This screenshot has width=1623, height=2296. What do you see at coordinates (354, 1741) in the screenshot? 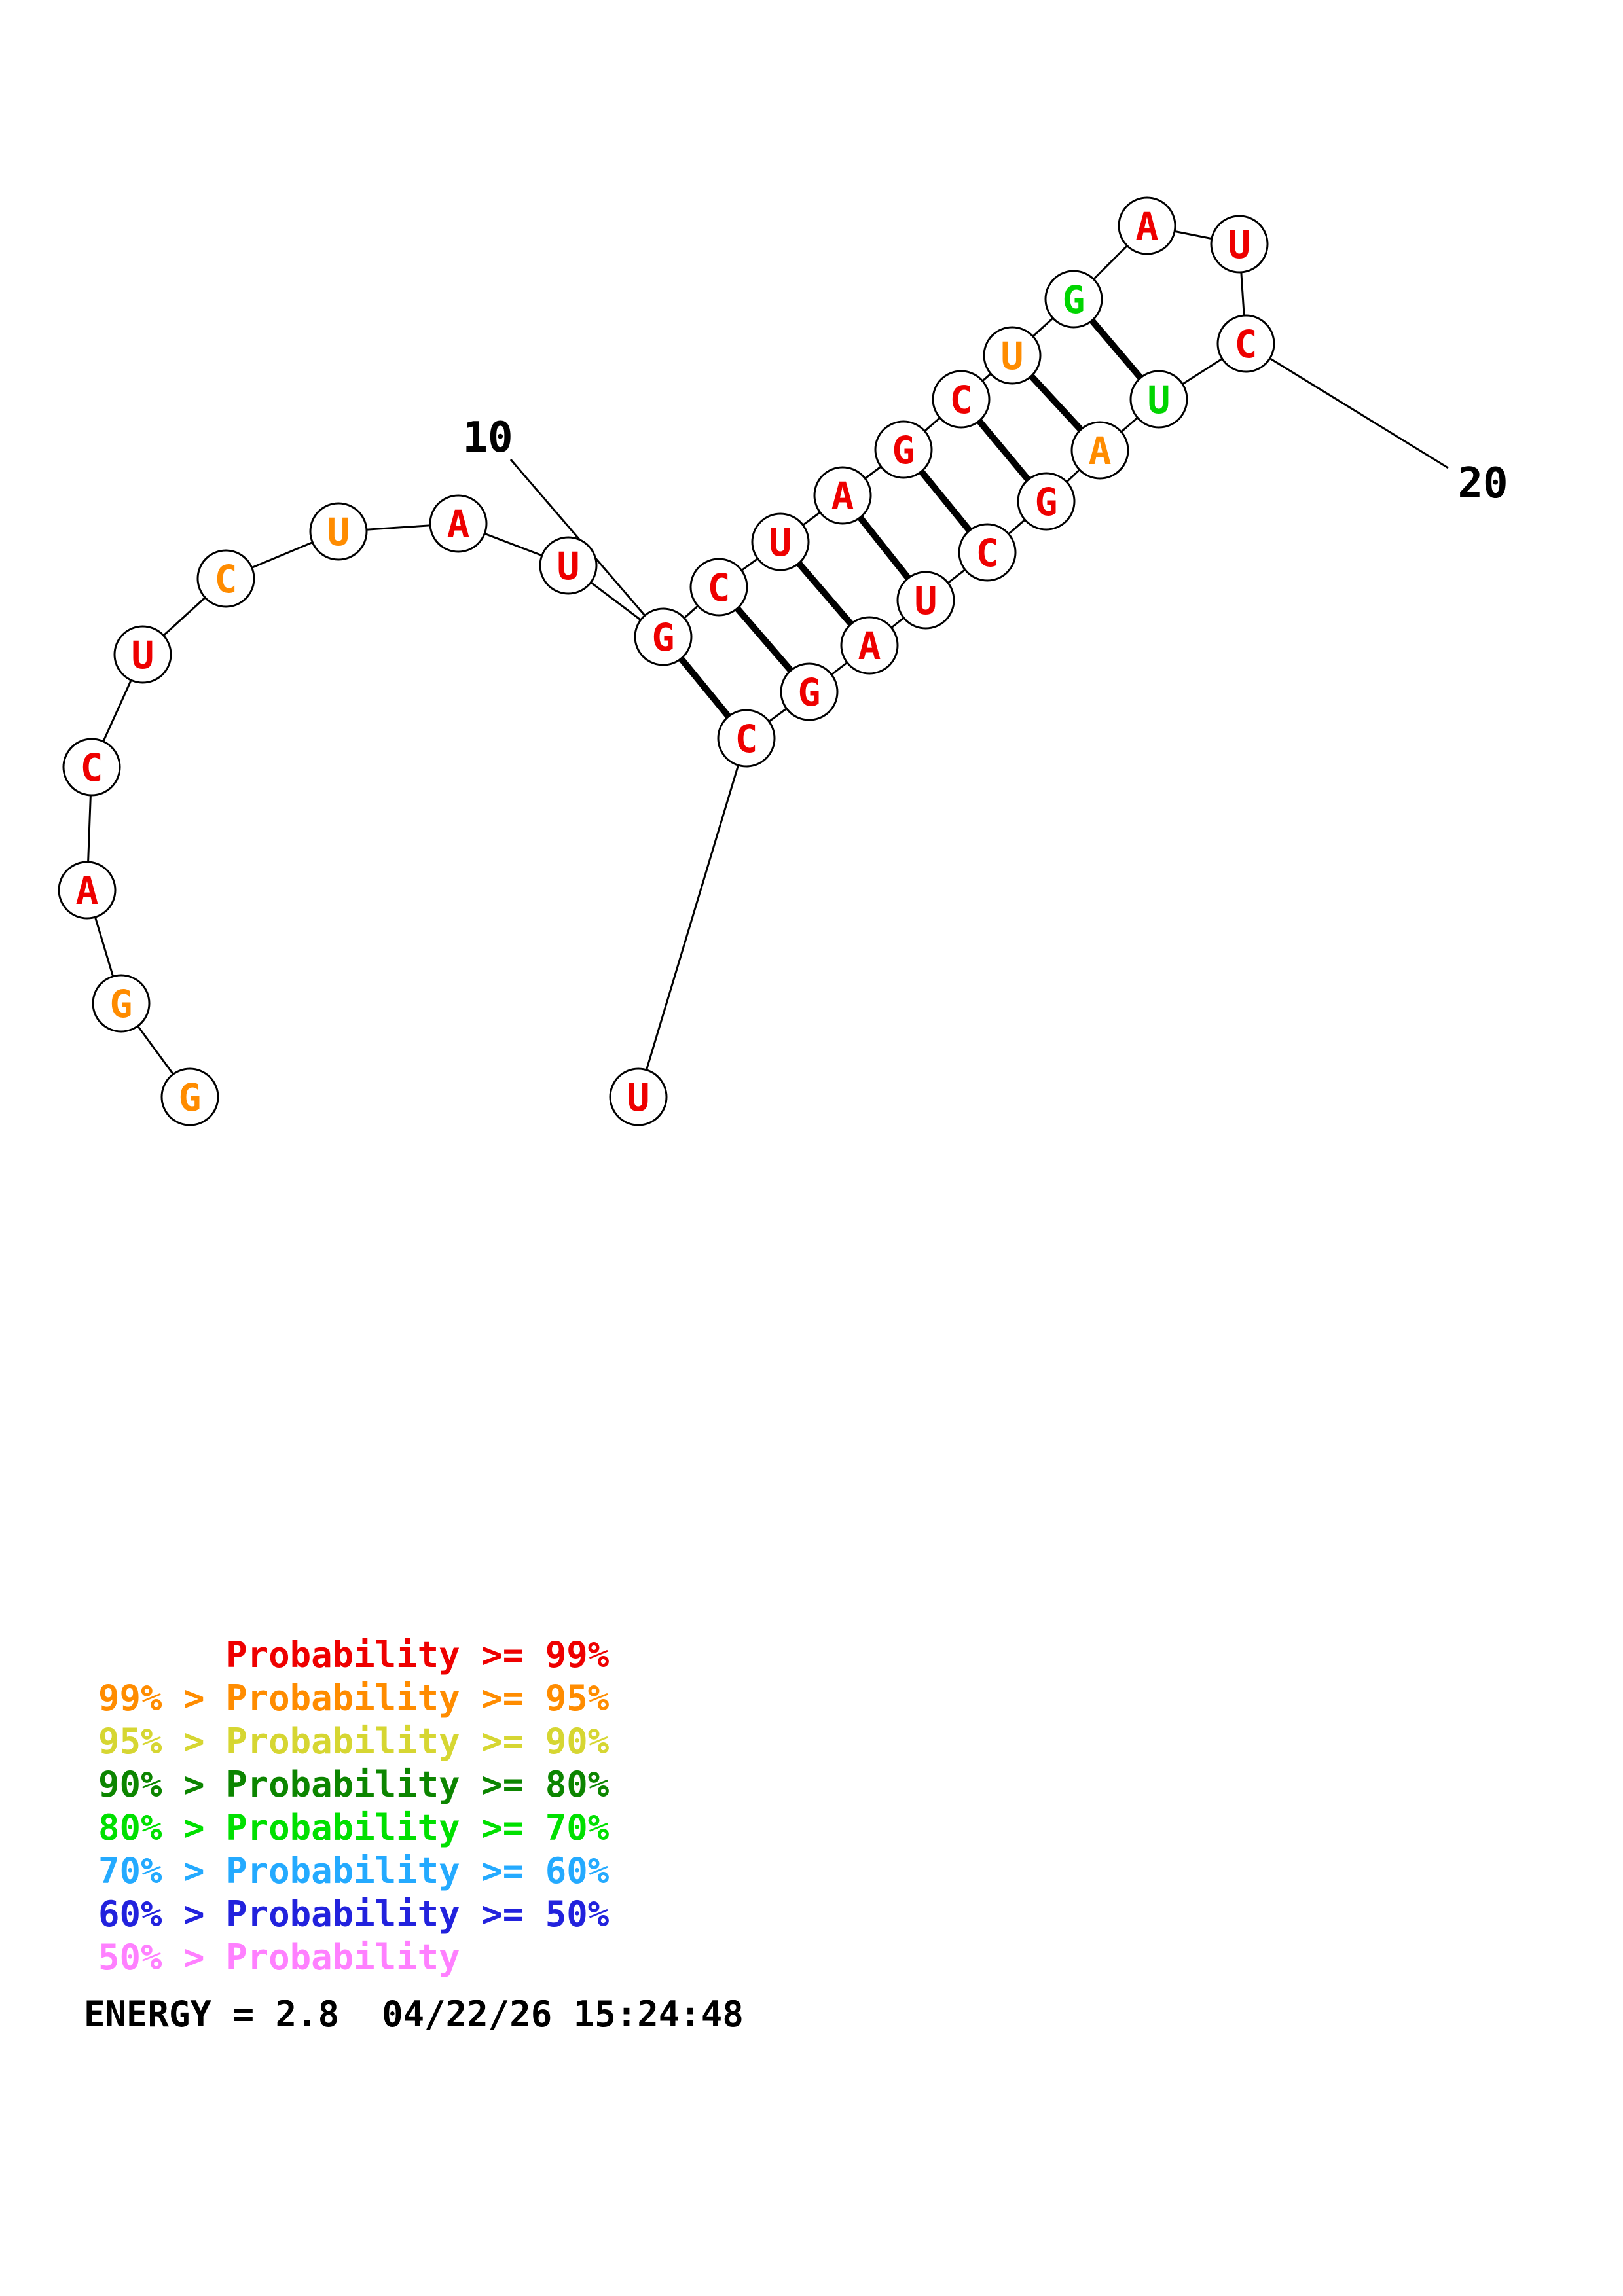
I see `legend-line: 95% > Probability >= 90%` at bounding box center [354, 1741].